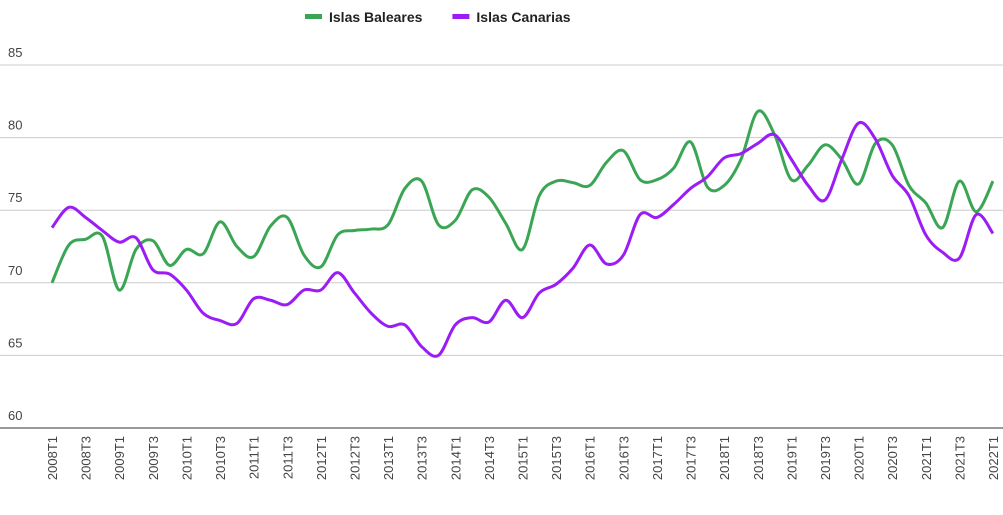 The height and width of the screenshot is (515, 1003). I want to click on x-tick-label: 2018T1, so click(724, 458).